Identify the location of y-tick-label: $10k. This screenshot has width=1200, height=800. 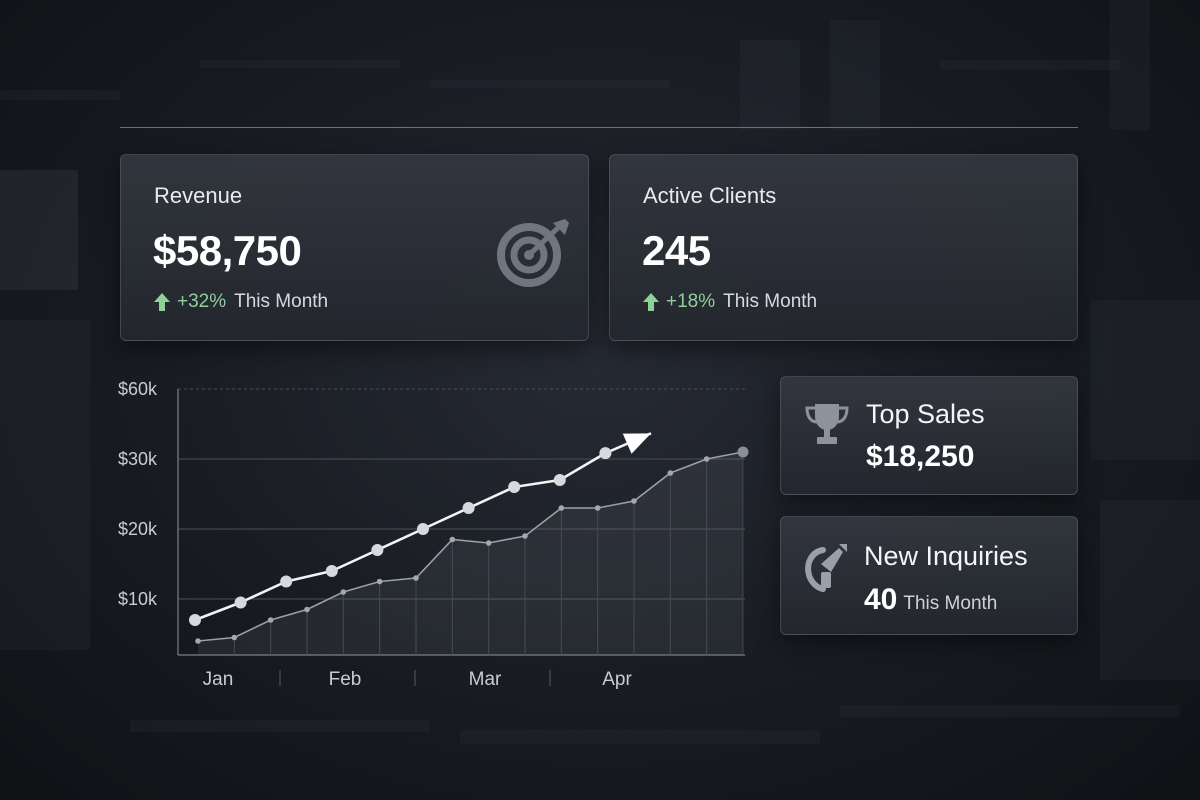
(138, 599).